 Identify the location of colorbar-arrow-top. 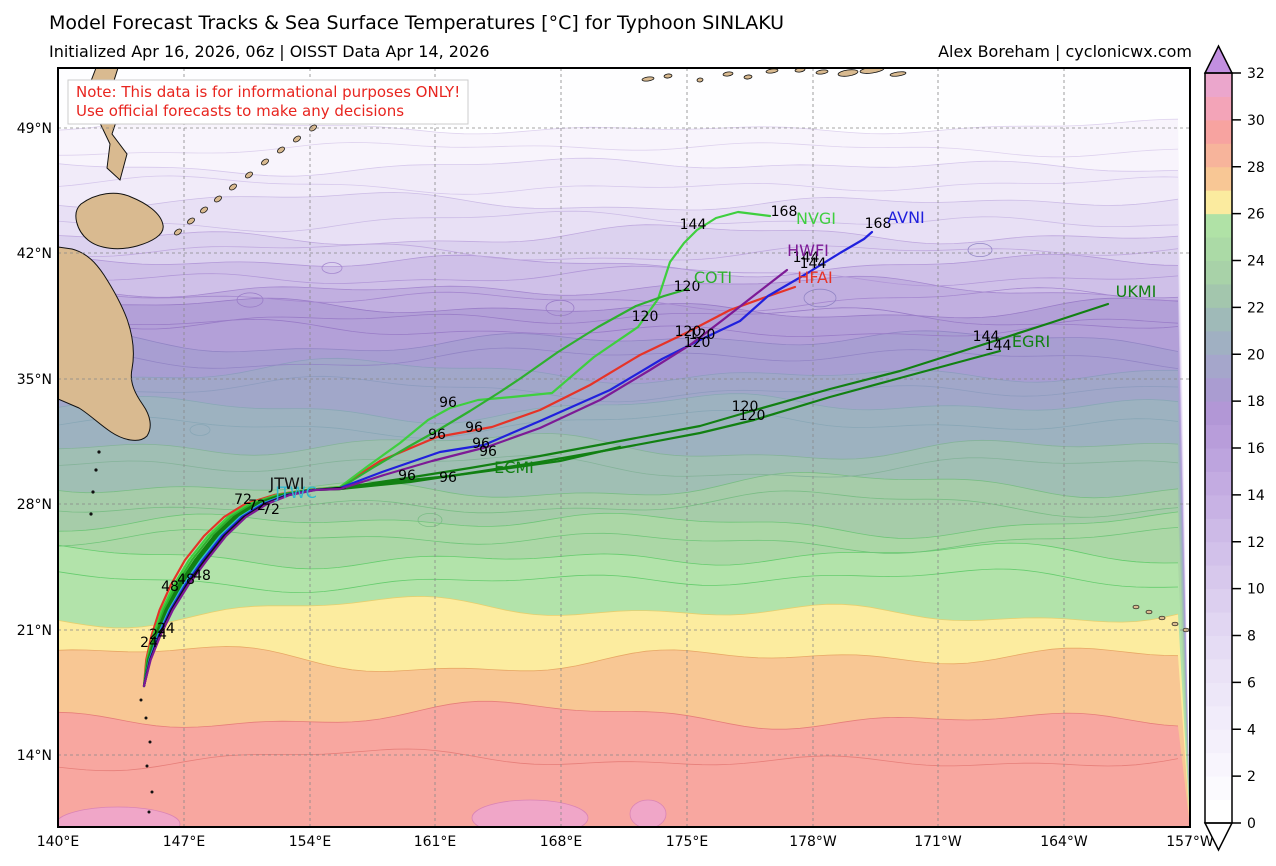
(1218, 59).